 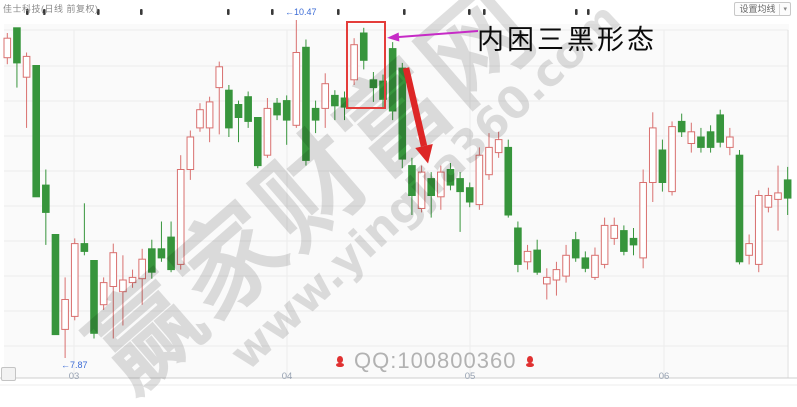 I want to click on pattern-annotation-text: 内困三黑形态, so click(x=567, y=40).